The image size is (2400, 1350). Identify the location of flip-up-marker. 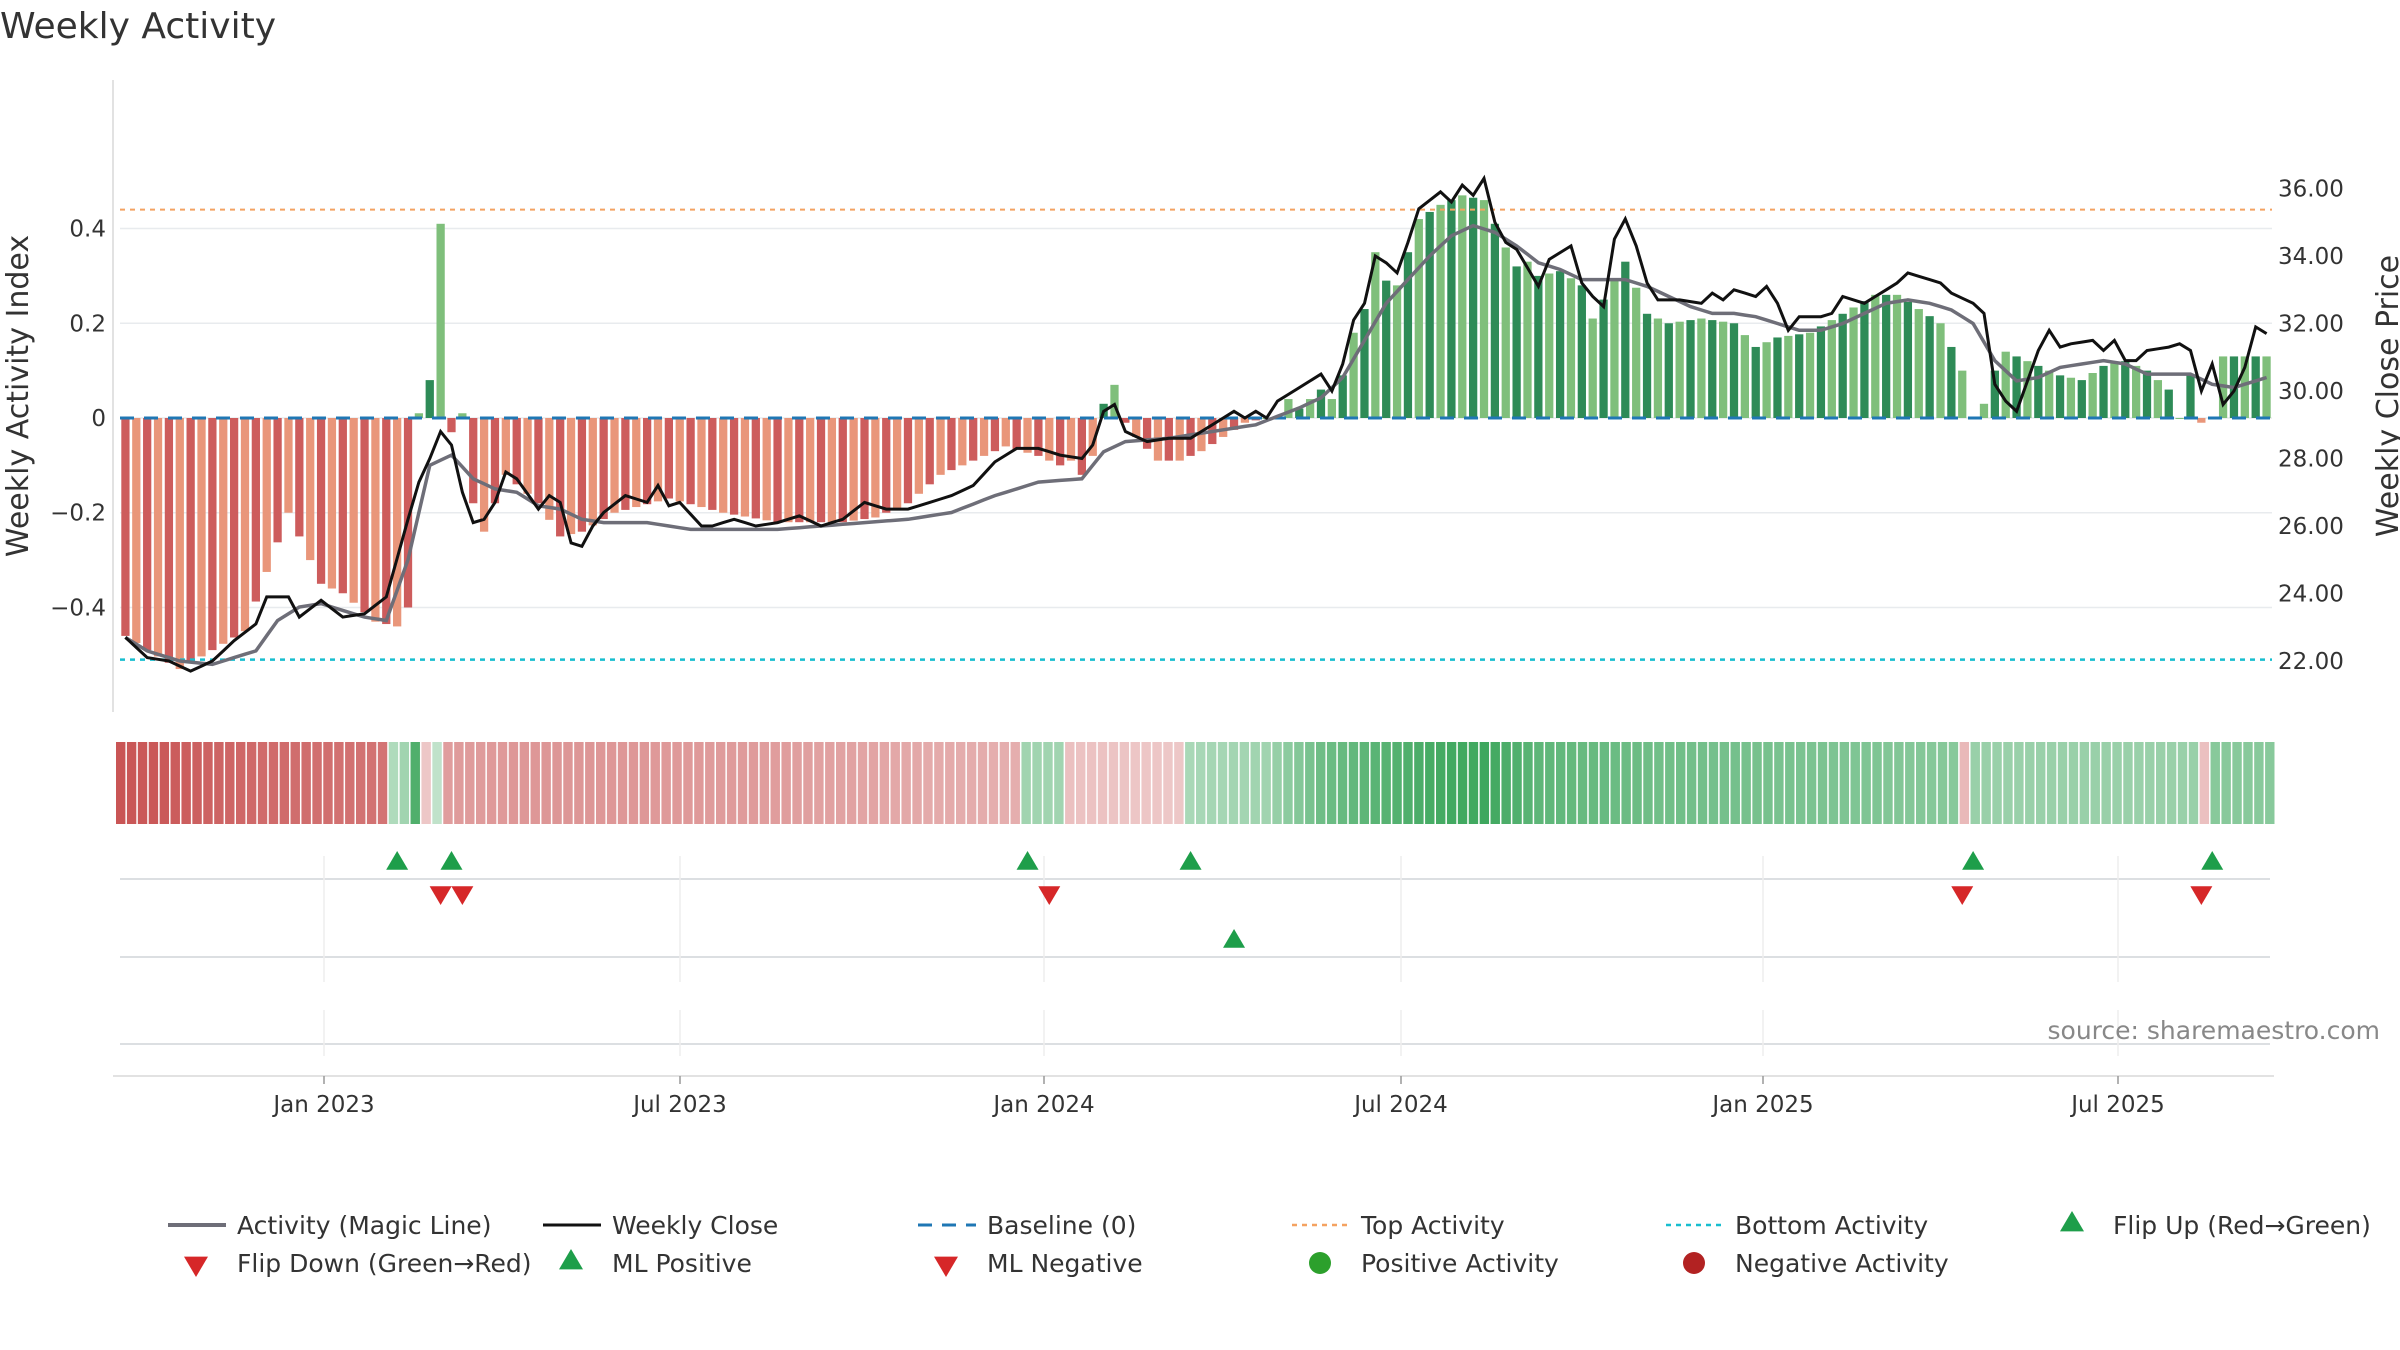
(397, 860).